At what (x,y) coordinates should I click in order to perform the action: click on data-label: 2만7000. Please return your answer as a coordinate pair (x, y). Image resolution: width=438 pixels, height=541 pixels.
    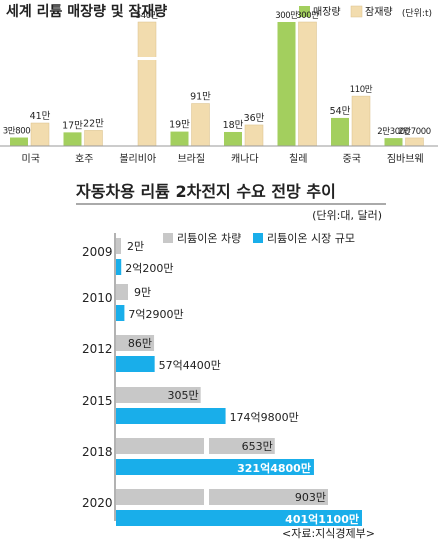
    Looking at the image, I should click on (414, 132).